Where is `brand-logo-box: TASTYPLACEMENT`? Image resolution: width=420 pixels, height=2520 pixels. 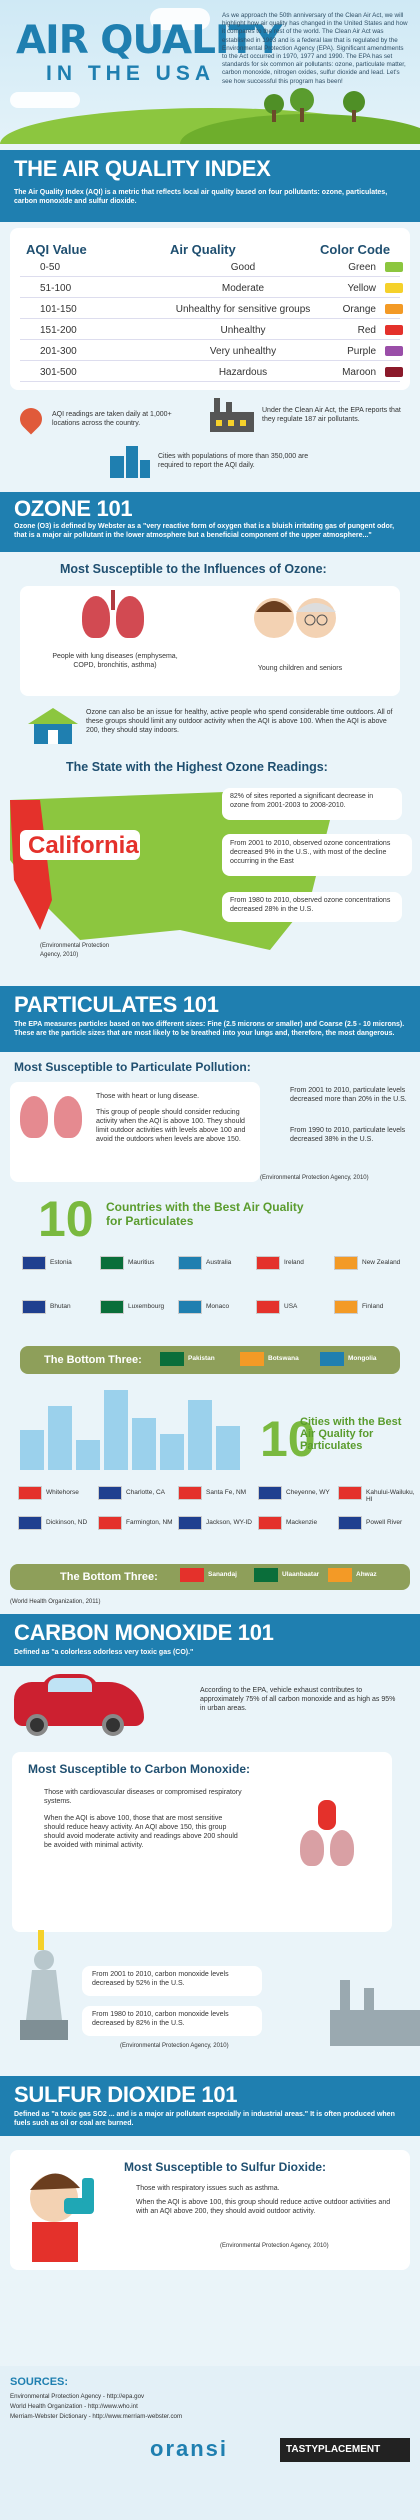 brand-logo-box: TASTYPLACEMENT is located at coordinates (345, 2450).